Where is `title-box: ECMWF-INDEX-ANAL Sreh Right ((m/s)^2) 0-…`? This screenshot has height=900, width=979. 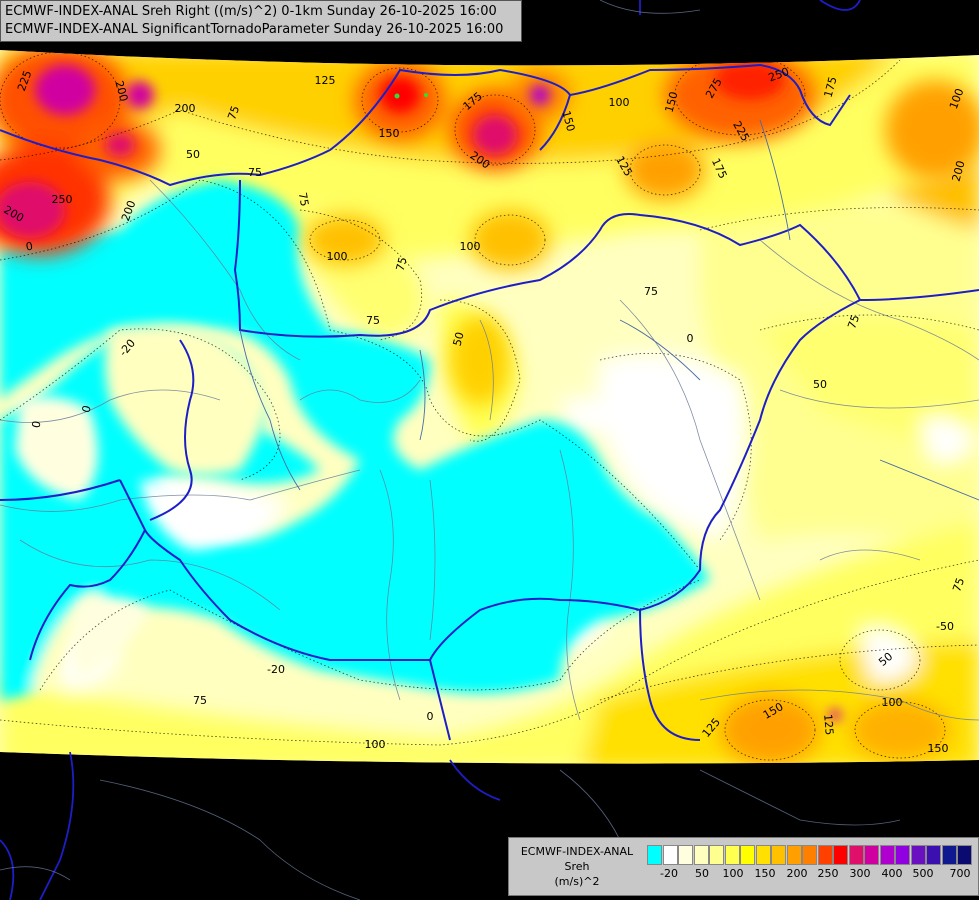 title-box: ECMWF-INDEX-ANAL Sreh Right ((m/s)^2) 0-… is located at coordinates (261, 21).